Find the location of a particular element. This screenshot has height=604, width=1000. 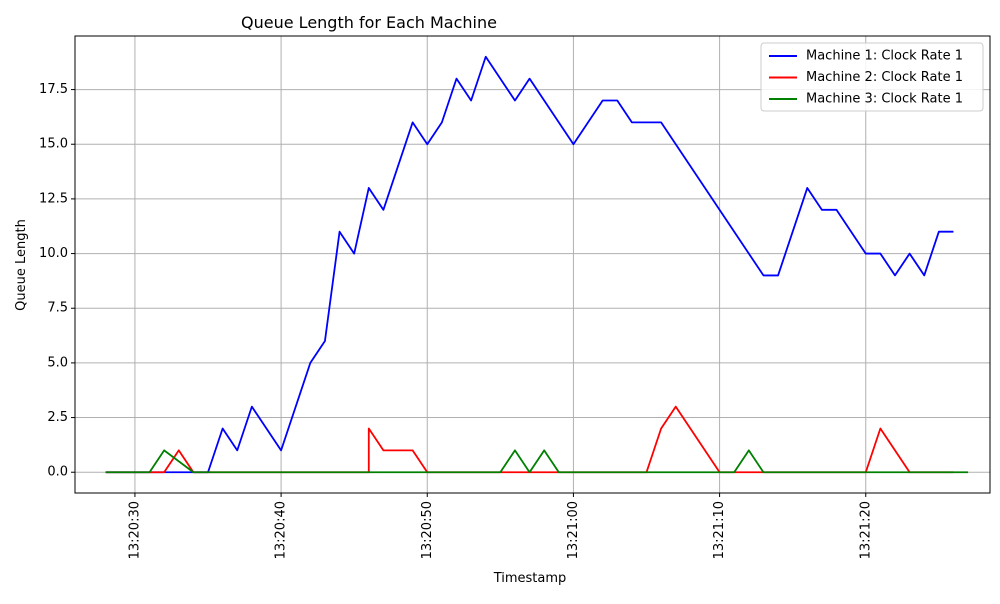

y-tick-label: 12.5 is located at coordinates (53, 198).